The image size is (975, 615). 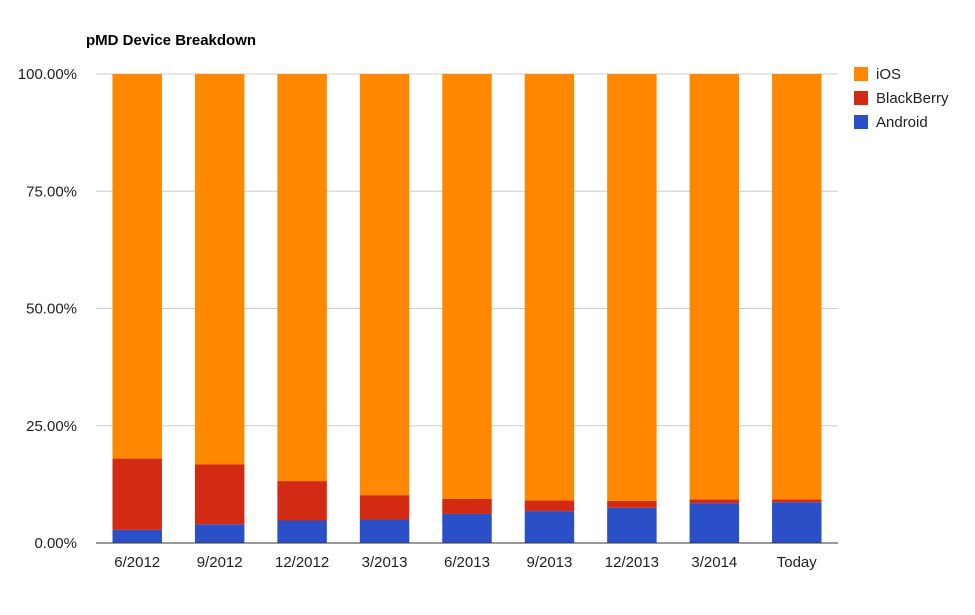 What do you see at coordinates (51, 191) in the screenshot?
I see `y-tick-label: 75.00%` at bounding box center [51, 191].